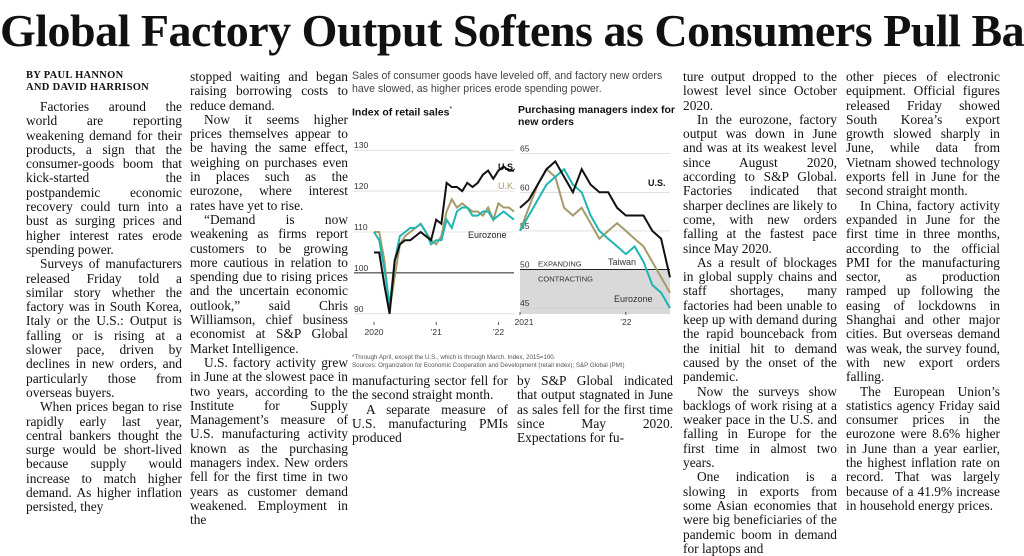 This screenshot has width=1024, height=556. I want to click on pmi-label-eurozone: Eurozone, so click(633, 299).